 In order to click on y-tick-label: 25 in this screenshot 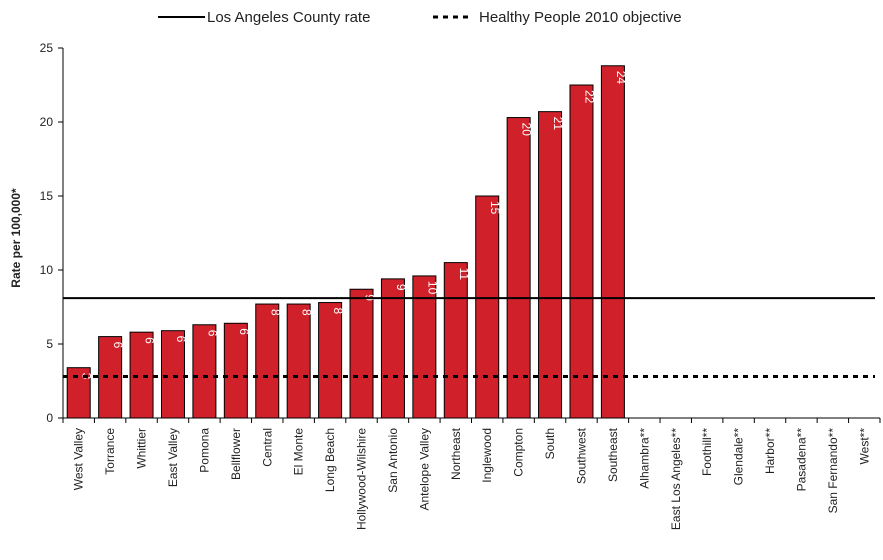, I will do `click(47, 48)`.